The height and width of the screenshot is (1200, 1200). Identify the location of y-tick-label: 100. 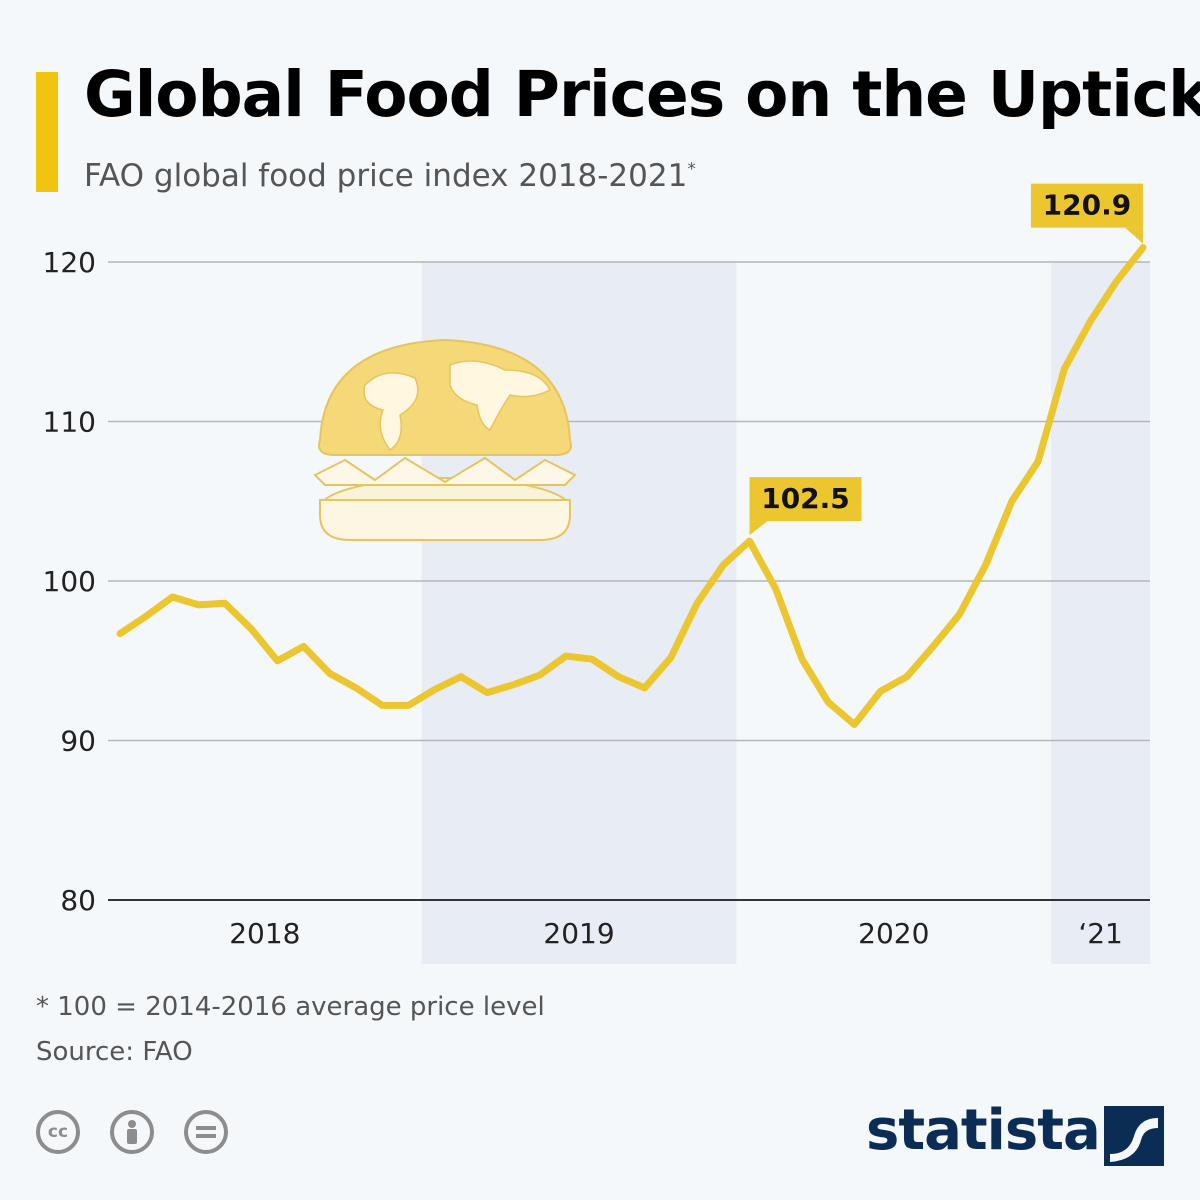
(69, 581).